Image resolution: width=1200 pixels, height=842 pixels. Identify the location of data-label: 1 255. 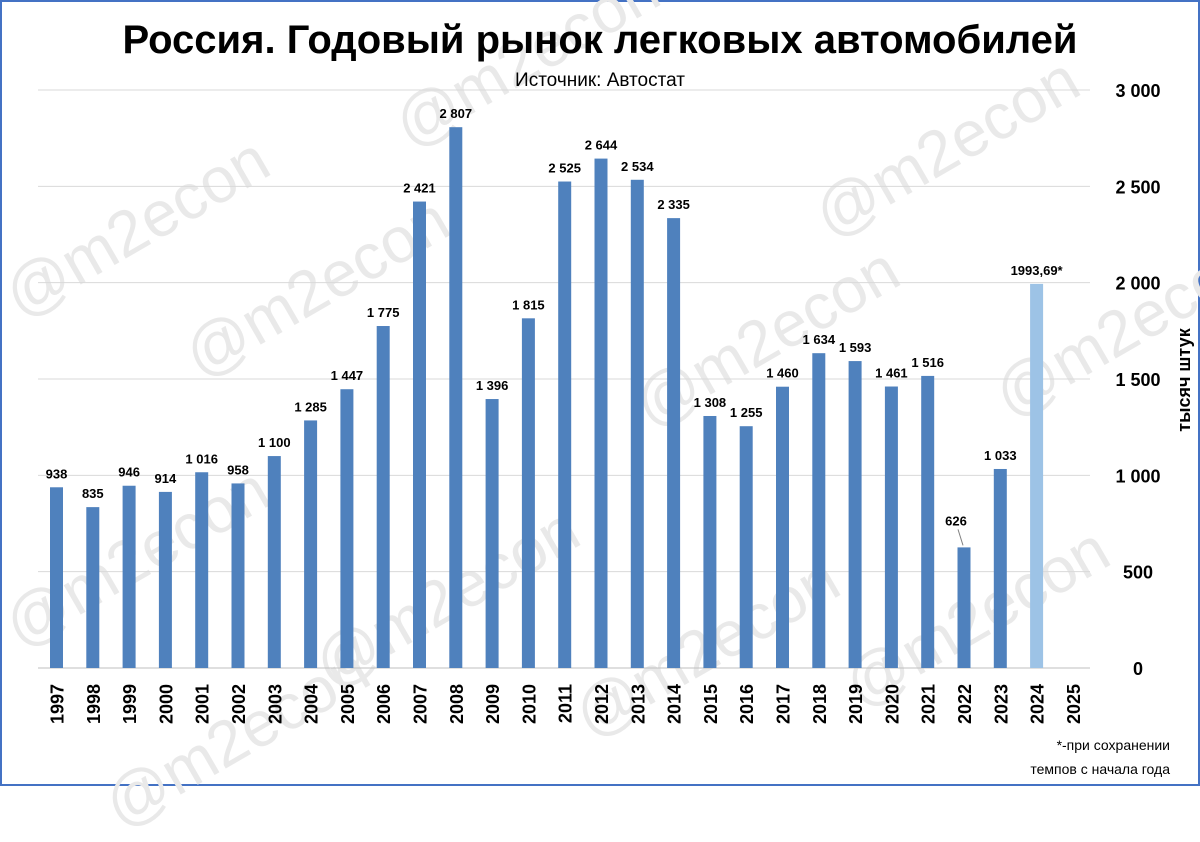
(746, 412).